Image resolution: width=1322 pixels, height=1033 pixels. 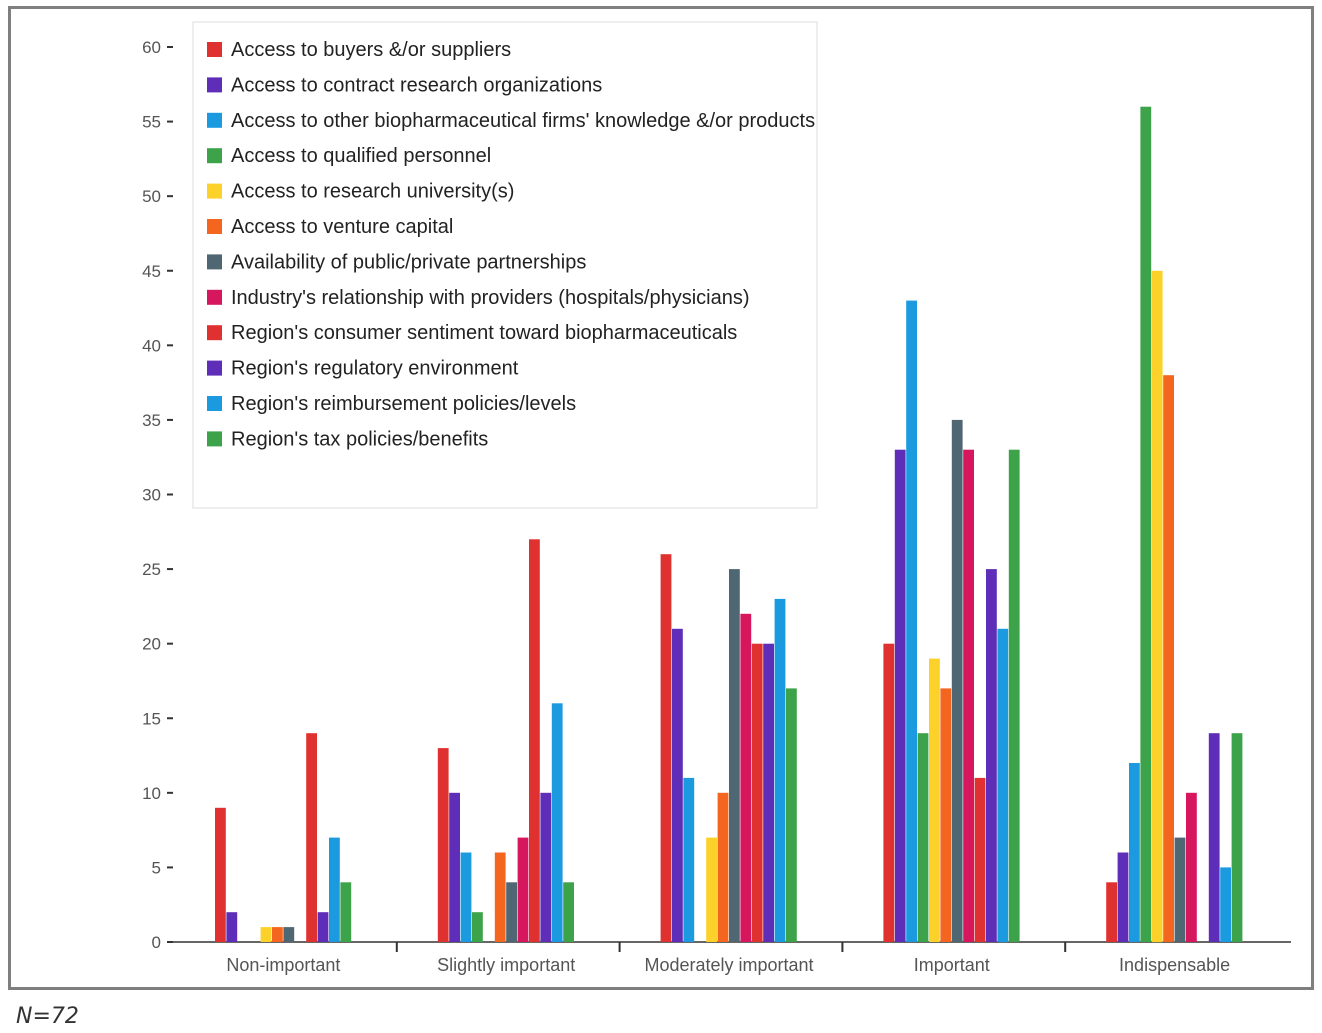 I want to click on y-tick-label: 35, so click(x=151, y=420).